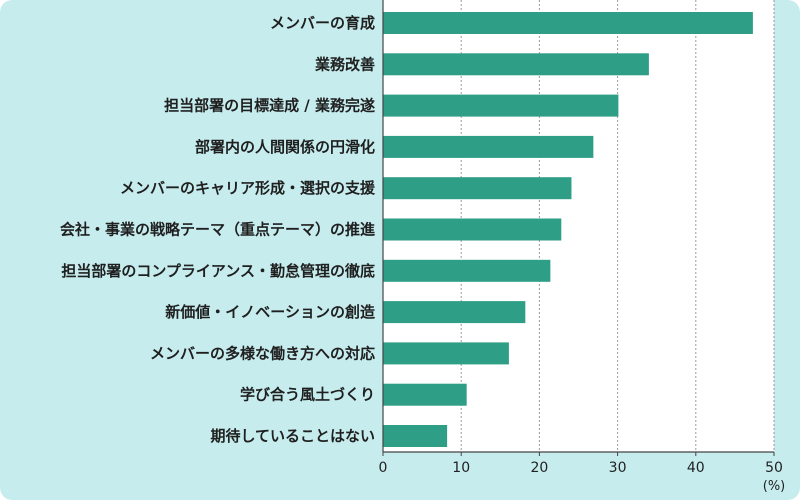  What do you see at coordinates (269, 106) in the screenshot?
I see `category-label: 担当部署の目標達成 / 業務完遂` at bounding box center [269, 106].